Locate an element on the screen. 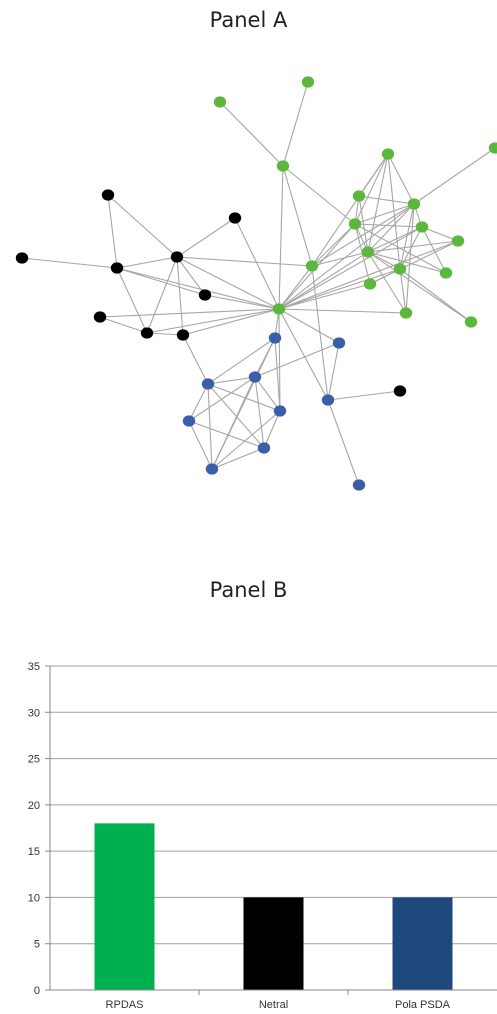 The height and width of the screenshot is (1014, 497). chart-bars is located at coordinates (273, 906).